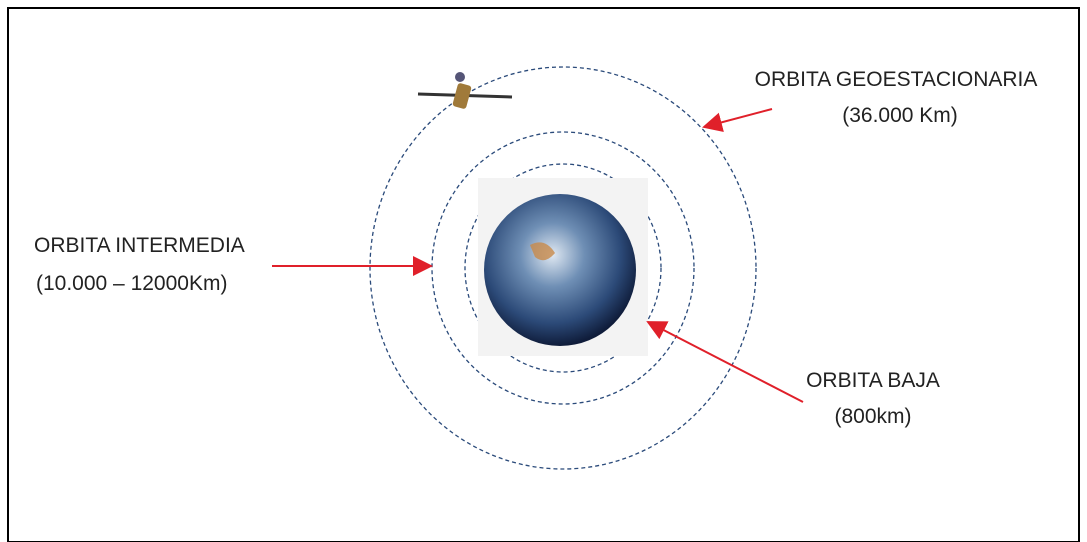 The width and height of the screenshot is (1087, 542). Describe the element at coordinates (896, 79) in the screenshot. I see `label-name: ORBITA GEOESTACIONARIA` at that location.